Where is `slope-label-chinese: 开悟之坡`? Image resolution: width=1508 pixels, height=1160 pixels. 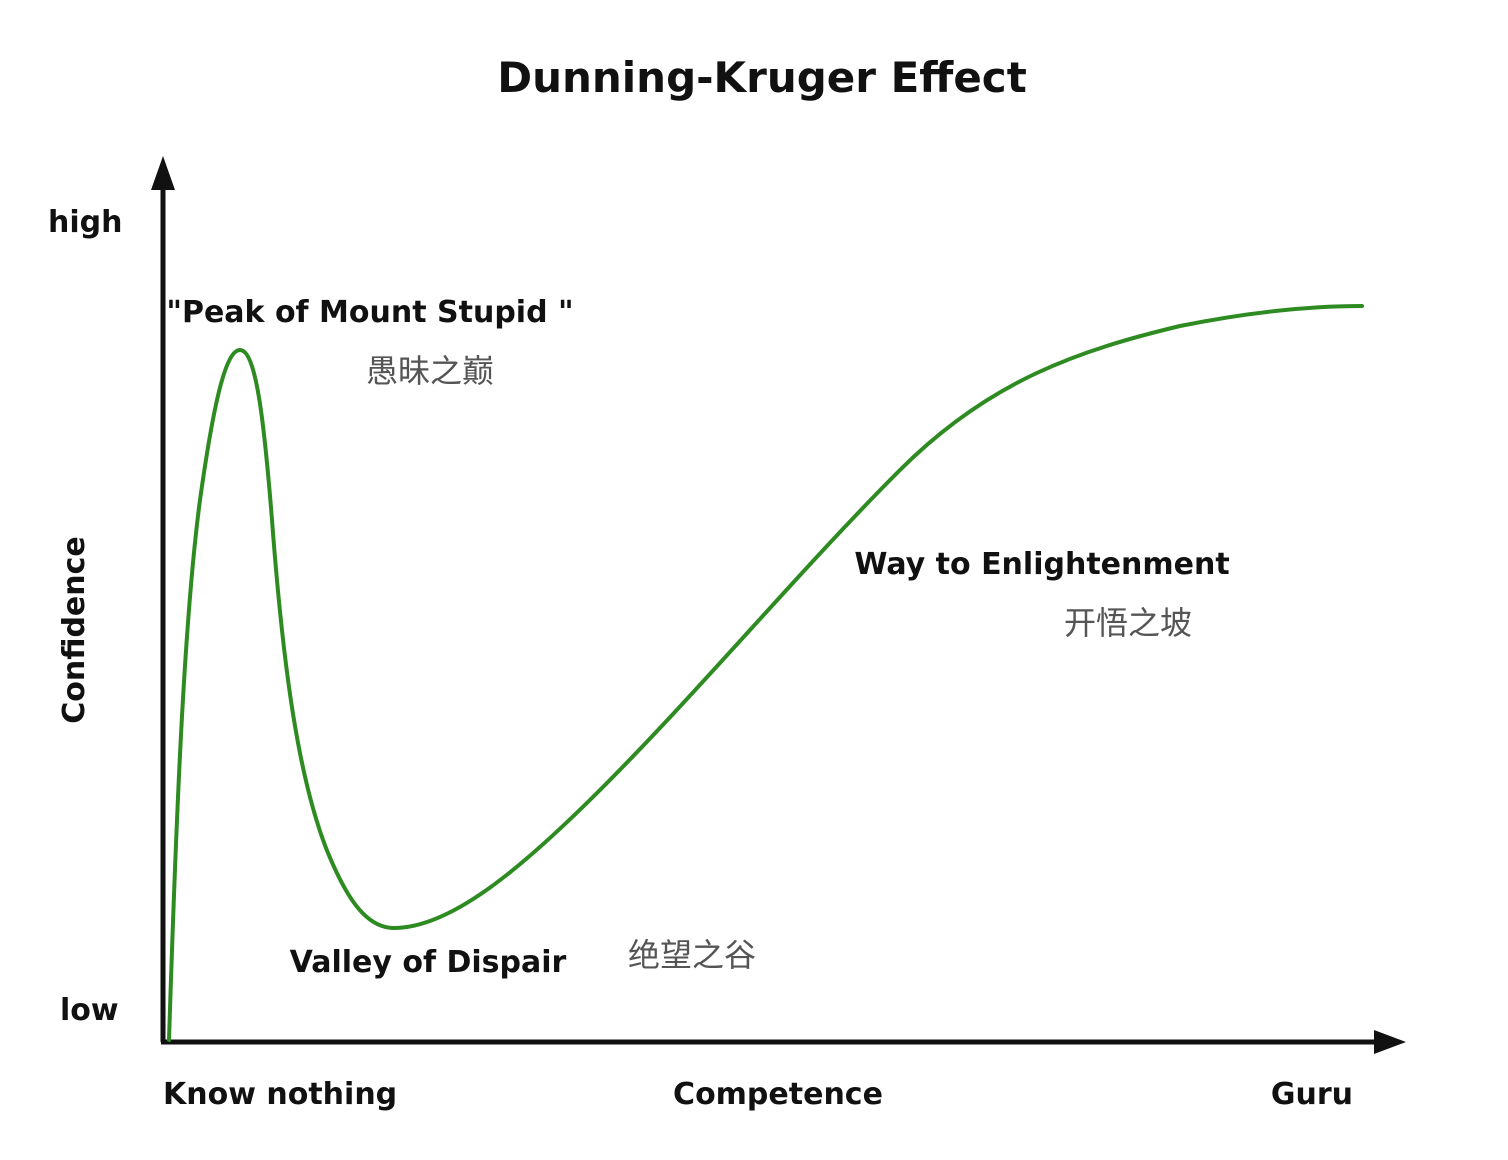
slope-label-chinese: 开悟之坡 is located at coordinates (1128, 623).